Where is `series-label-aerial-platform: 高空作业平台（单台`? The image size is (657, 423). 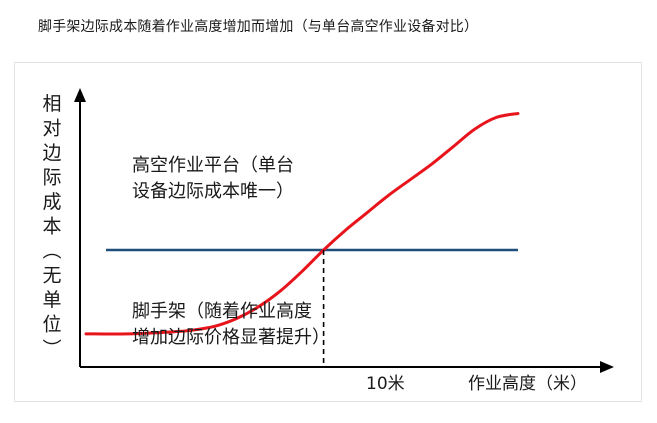 series-label-aerial-platform: 高空作业平台（单台 is located at coordinates (213, 165).